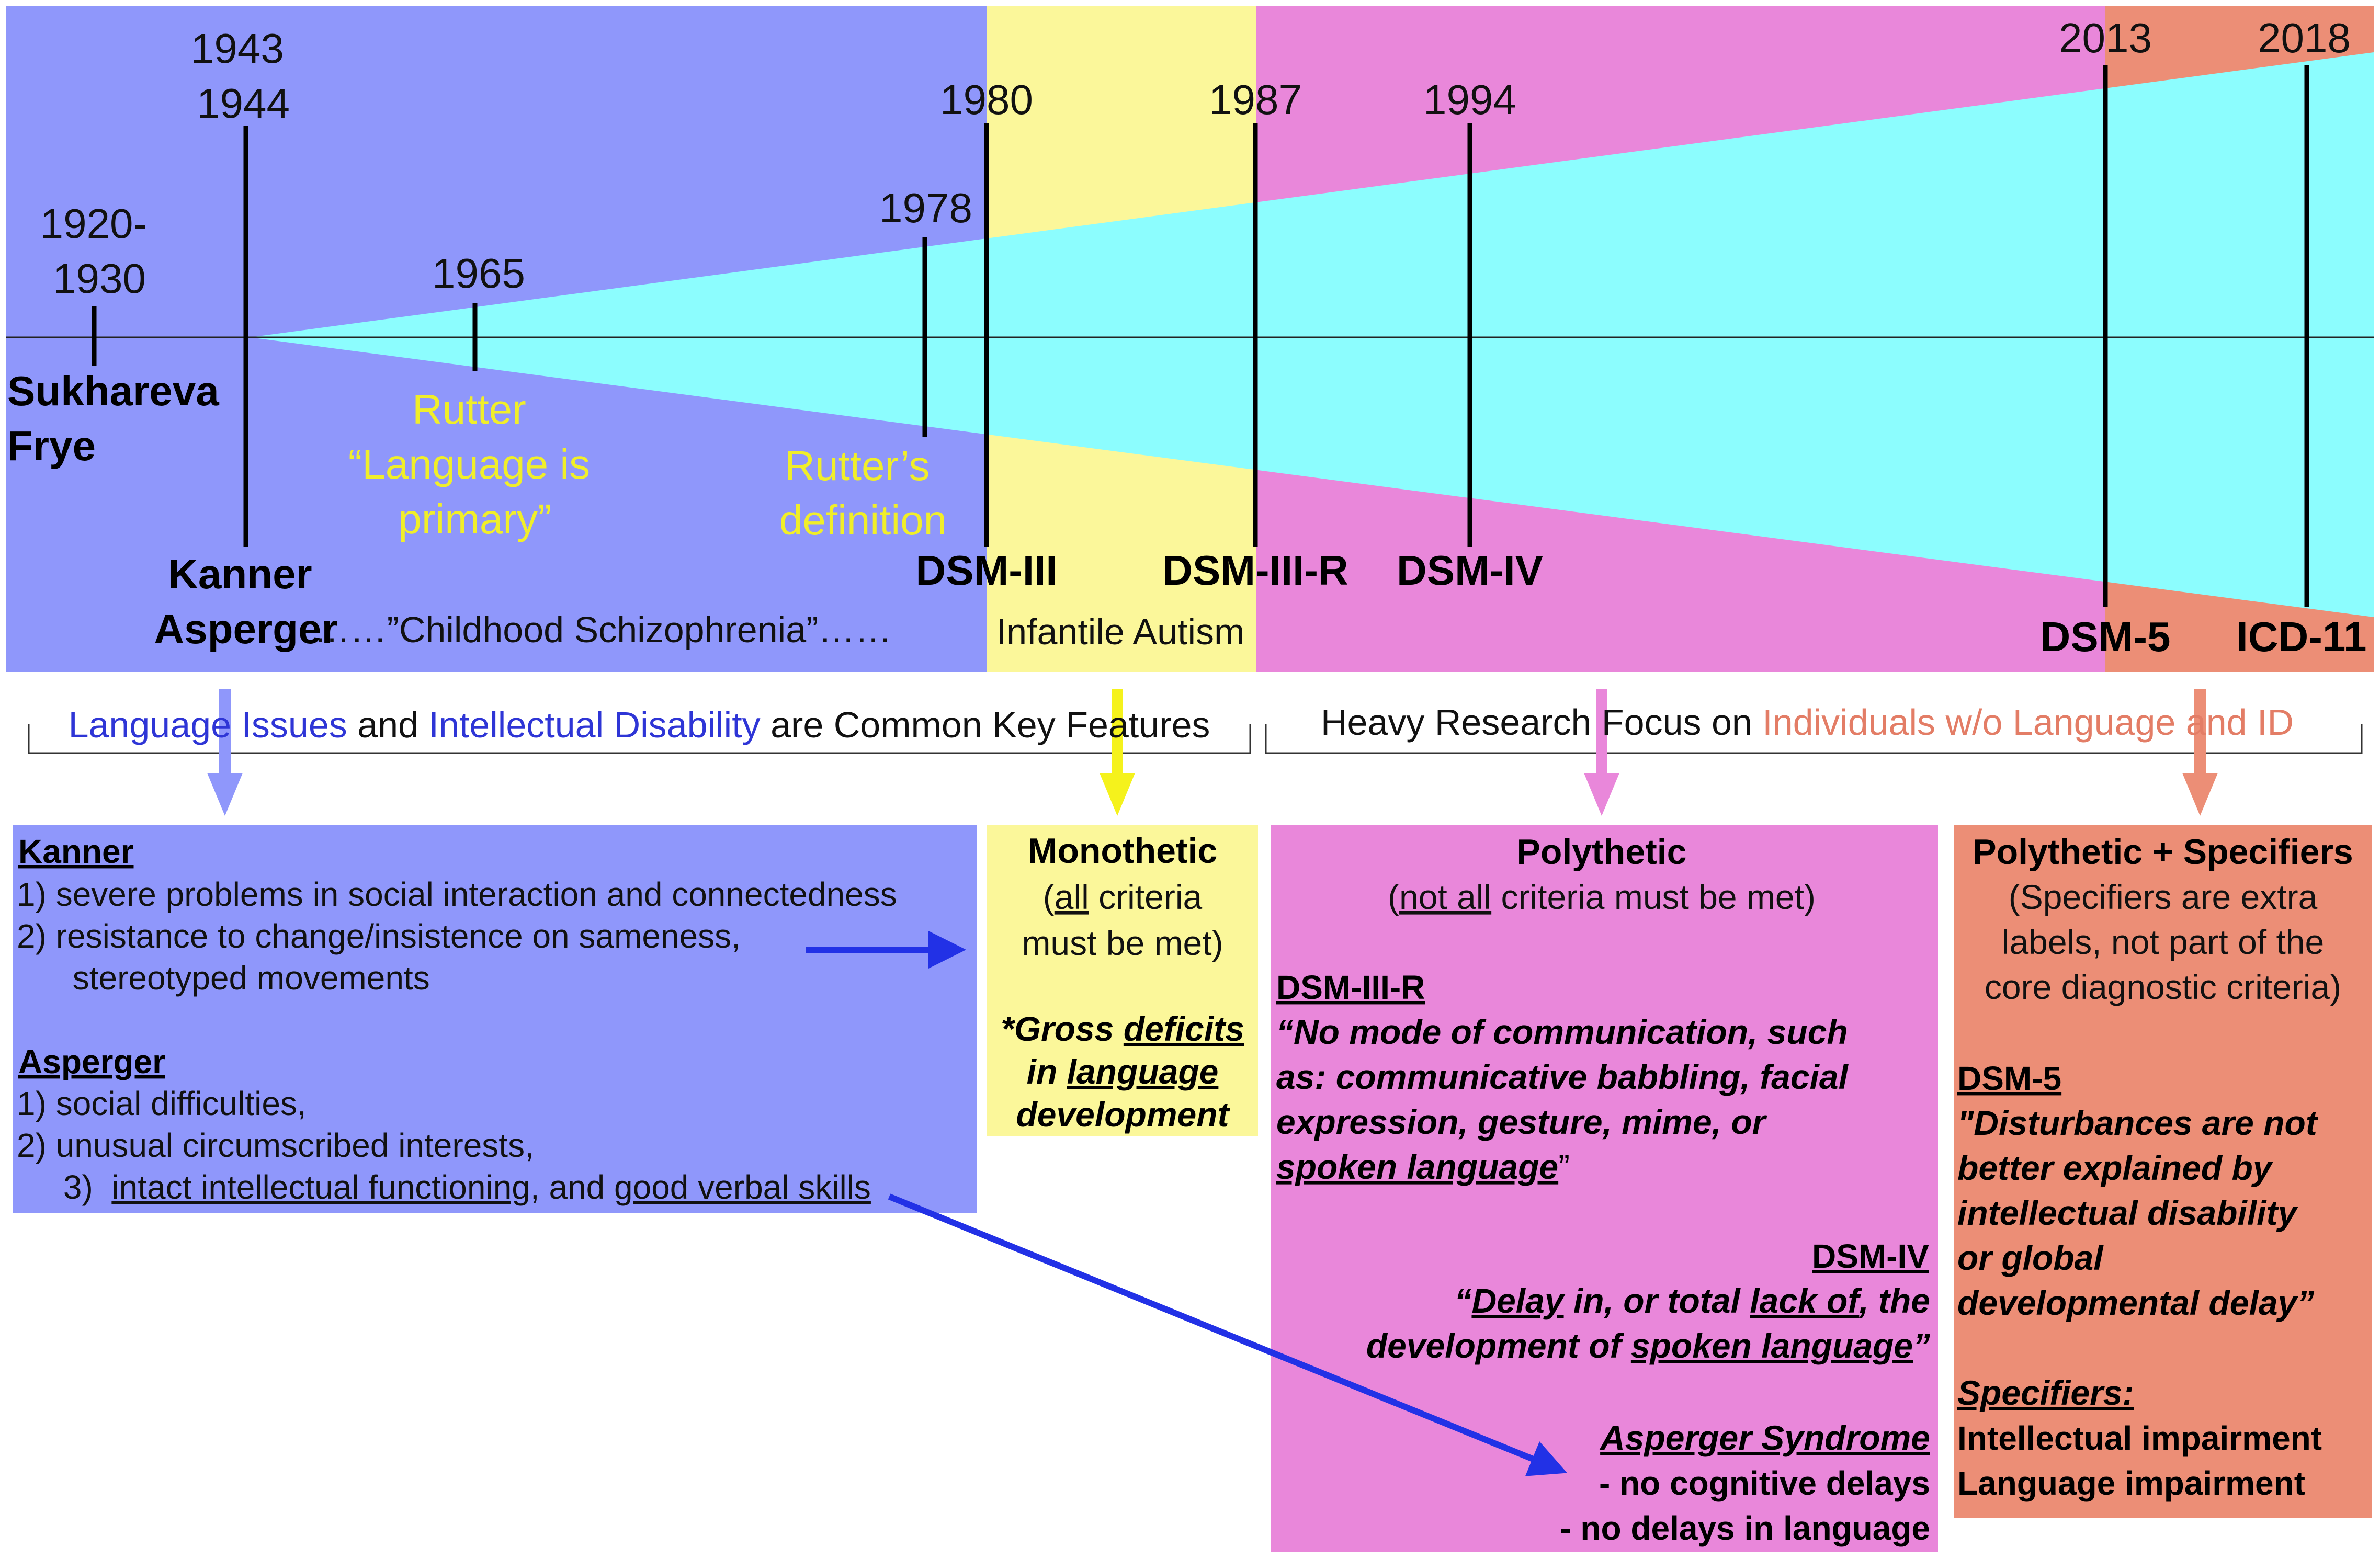 This screenshot has height=1559, width=2380. Describe the element at coordinates (1123, 981) in the screenshot. I see `box-monothetic` at that location.